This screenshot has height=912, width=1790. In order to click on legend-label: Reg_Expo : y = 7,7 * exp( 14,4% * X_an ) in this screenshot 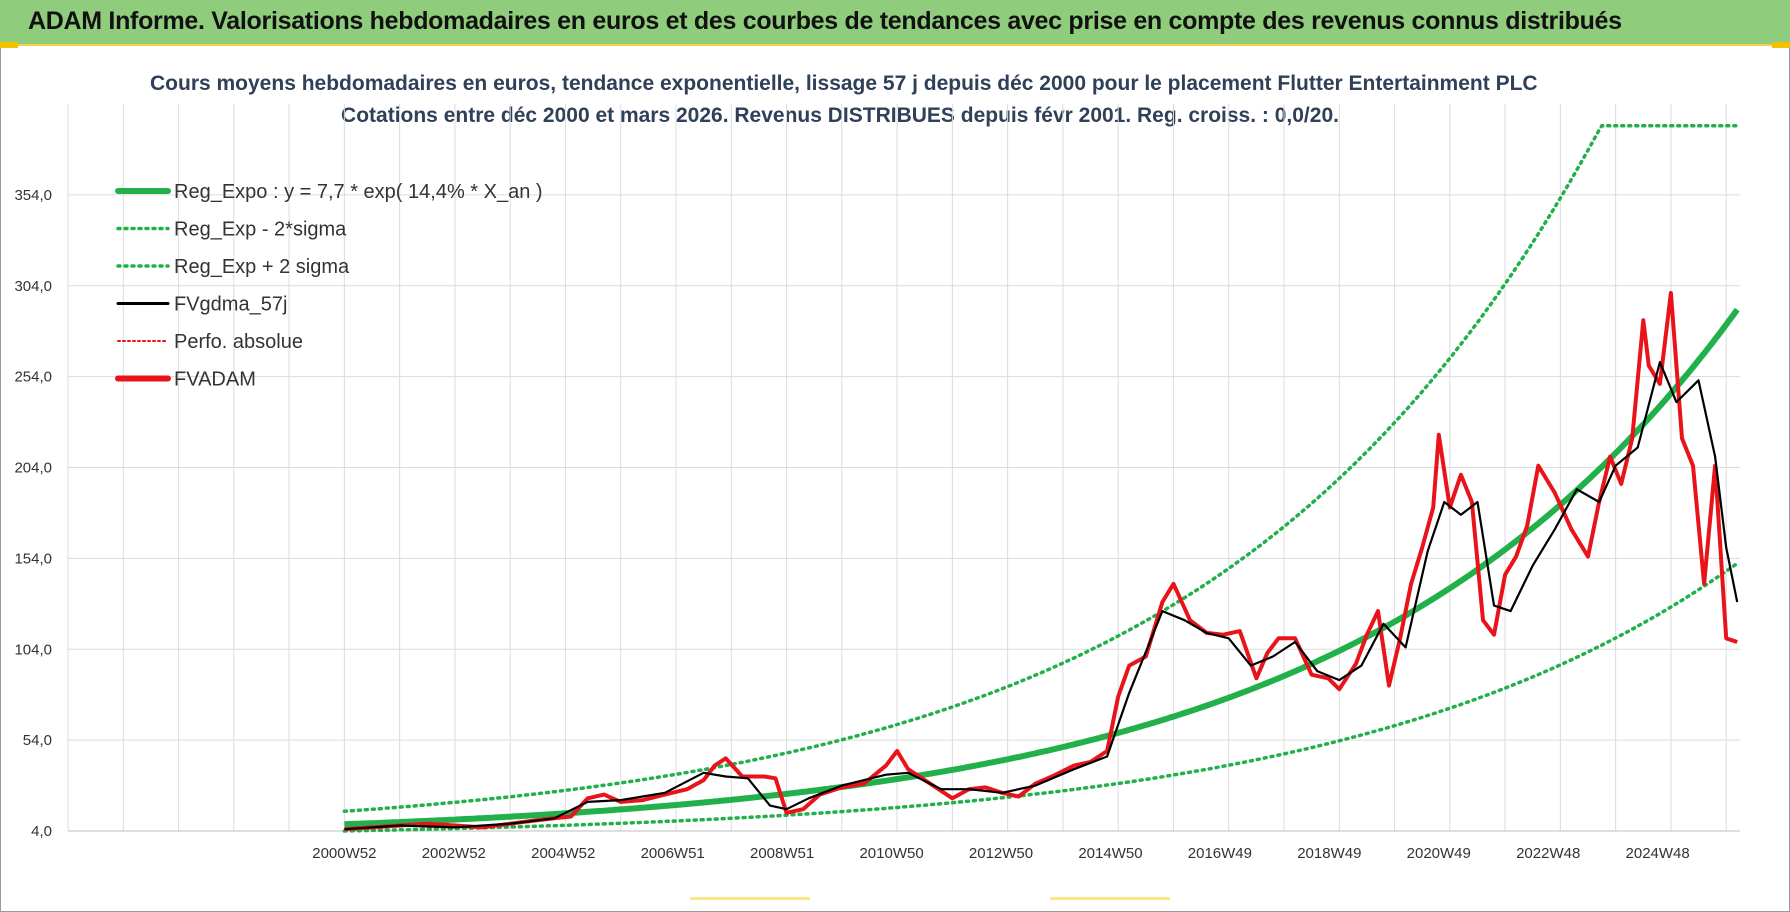, I will do `click(358, 192)`.